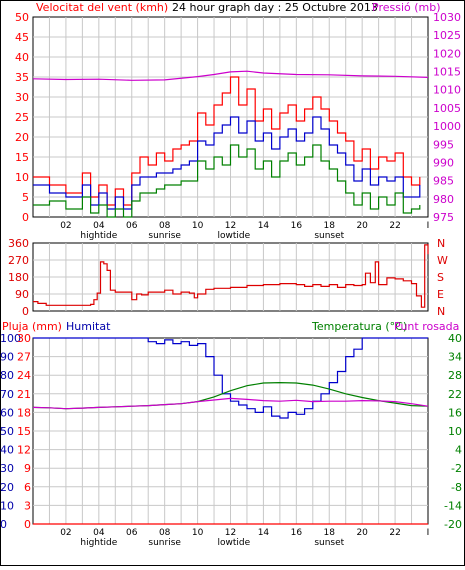 The width and height of the screenshot is (465, 570). Describe the element at coordinates (455, 394) in the screenshot. I see `temperature-y-tick-label: 22` at that location.